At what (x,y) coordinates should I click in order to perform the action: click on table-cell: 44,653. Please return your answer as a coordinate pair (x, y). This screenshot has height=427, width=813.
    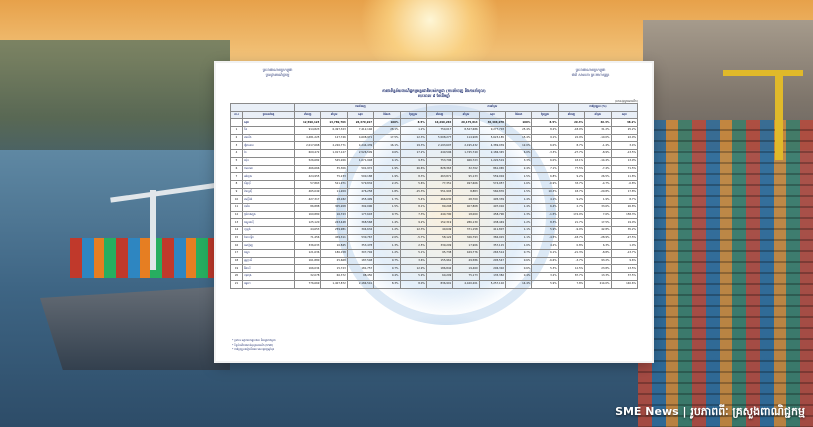
    Looking at the image, I should click on (307, 230).